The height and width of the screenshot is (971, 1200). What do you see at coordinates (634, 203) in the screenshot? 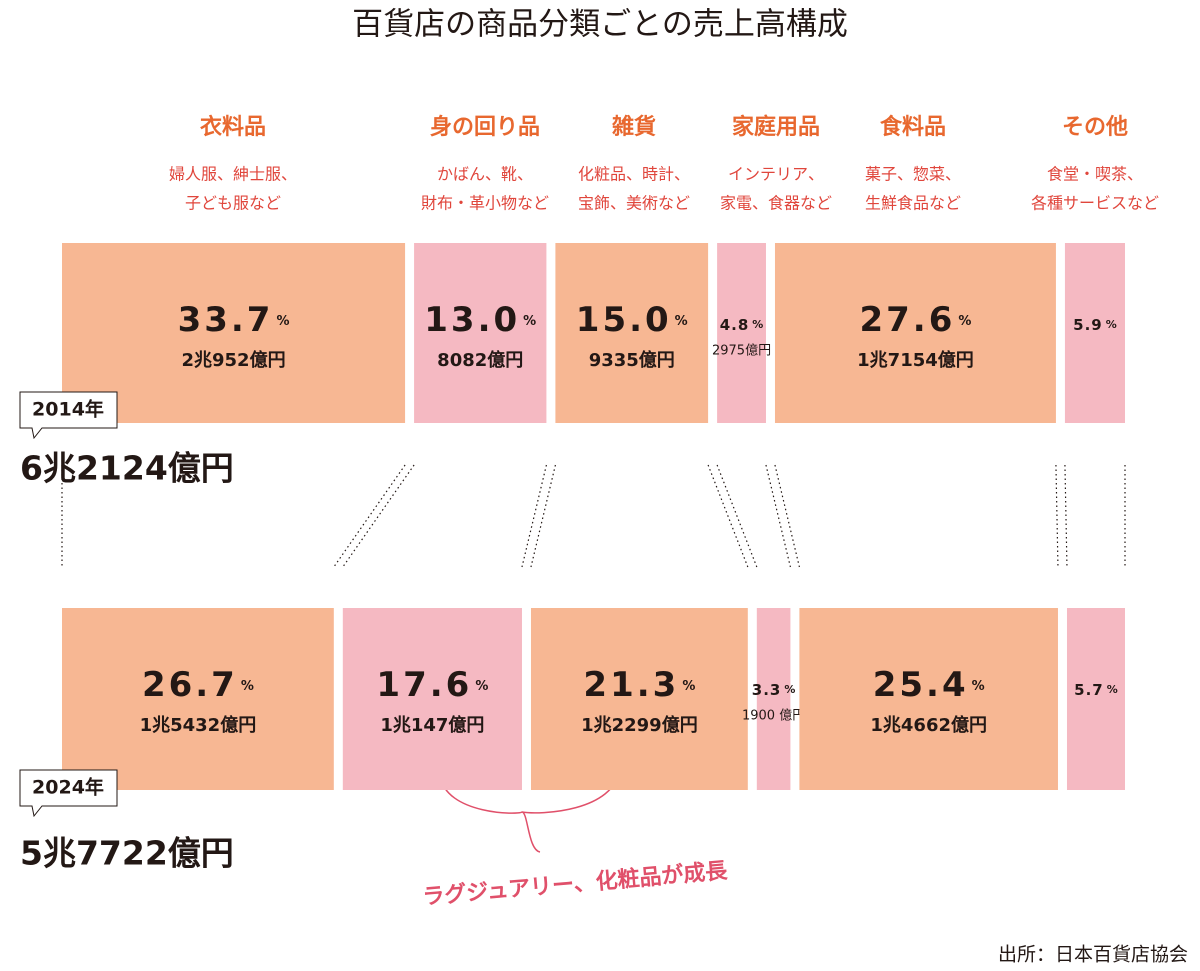
I see `category-note: 宝飾、美術など` at bounding box center [634, 203].